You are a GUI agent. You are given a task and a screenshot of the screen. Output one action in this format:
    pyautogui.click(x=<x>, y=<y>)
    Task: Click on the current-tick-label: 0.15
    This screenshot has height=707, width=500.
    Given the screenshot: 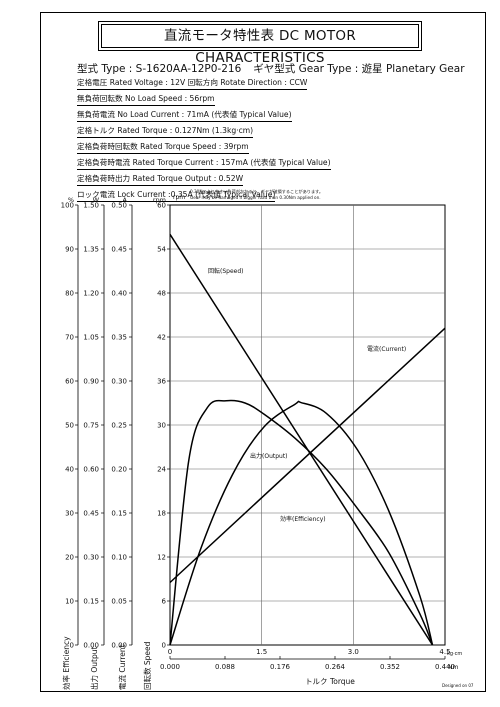 What is the action you would take?
    pyautogui.click(x=119, y=514)
    